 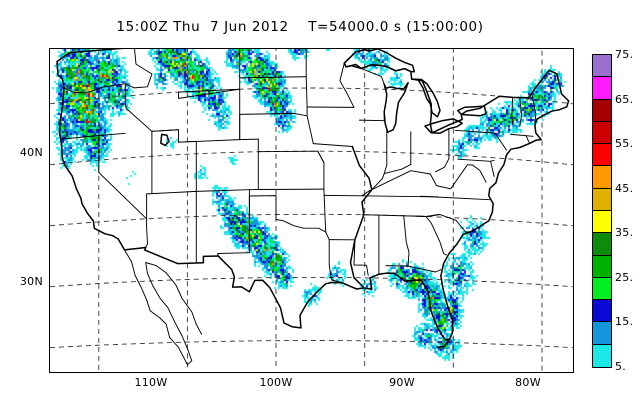 What do you see at coordinates (384, 154) in the screenshot?
I see `border-s-il-in` at bounding box center [384, 154].